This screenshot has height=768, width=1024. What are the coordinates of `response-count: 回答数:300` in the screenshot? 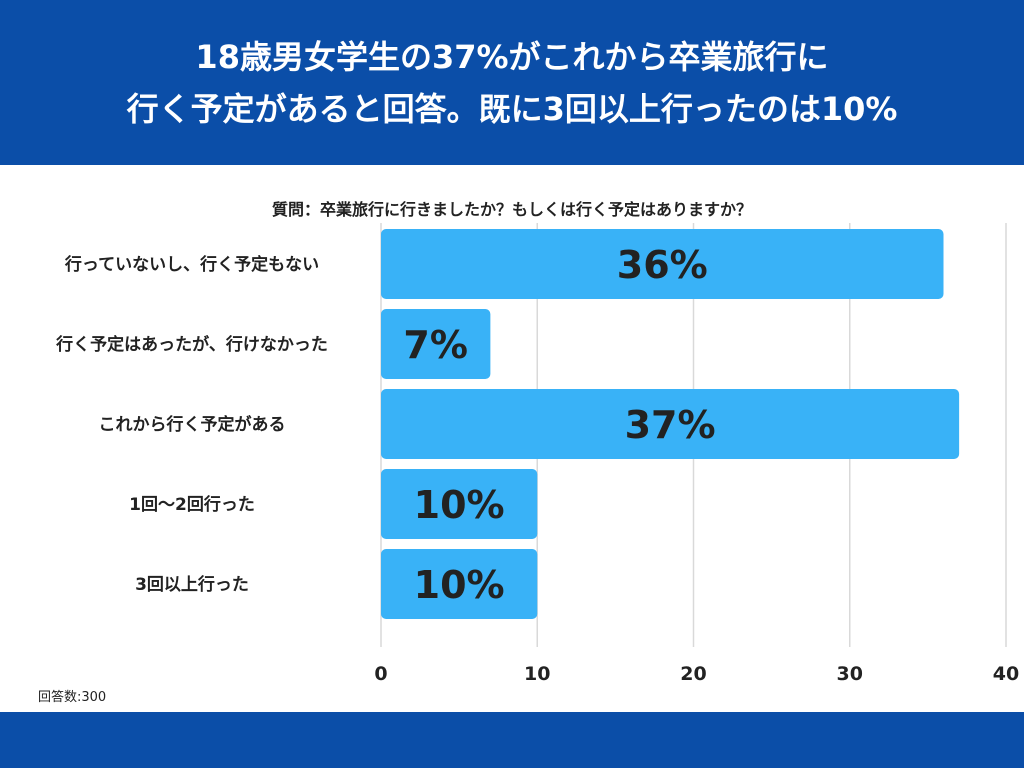 It's located at (72, 697).